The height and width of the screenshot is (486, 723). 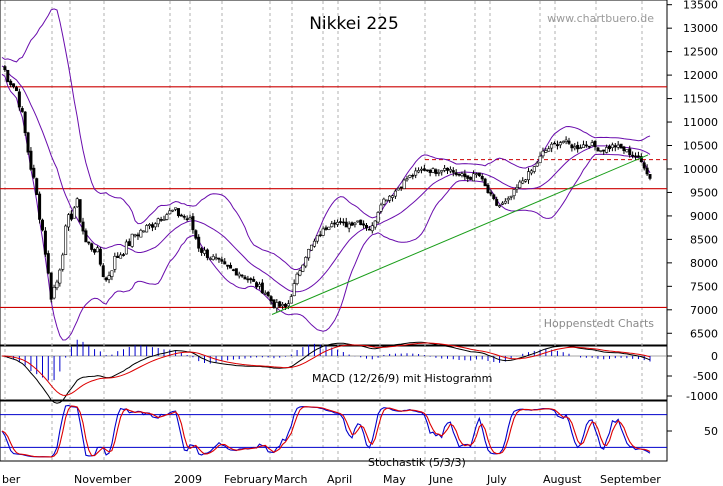 I want to click on x-tick-label: May, so click(x=394, y=479).